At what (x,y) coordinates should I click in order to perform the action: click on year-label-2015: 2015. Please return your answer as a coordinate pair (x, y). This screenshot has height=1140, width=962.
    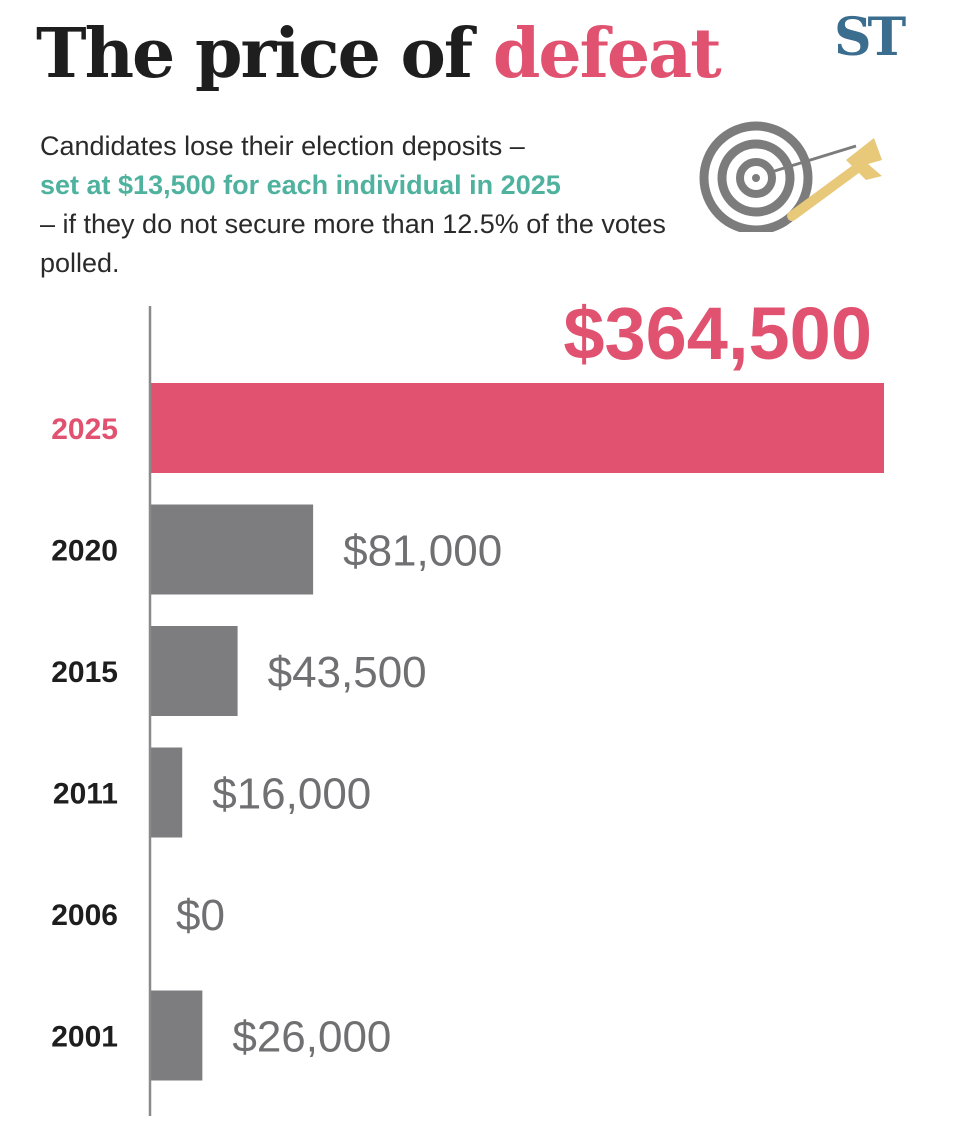
    Looking at the image, I should click on (84, 672).